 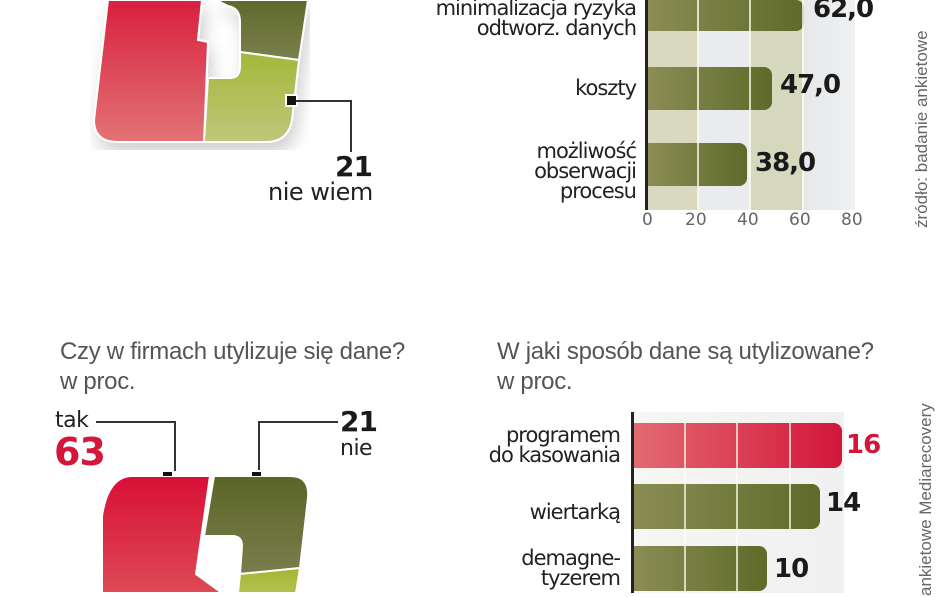 What do you see at coordinates (585, 171) in the screenshot?
I see `label-line: obserwacji` at bounding box center [585, 171].